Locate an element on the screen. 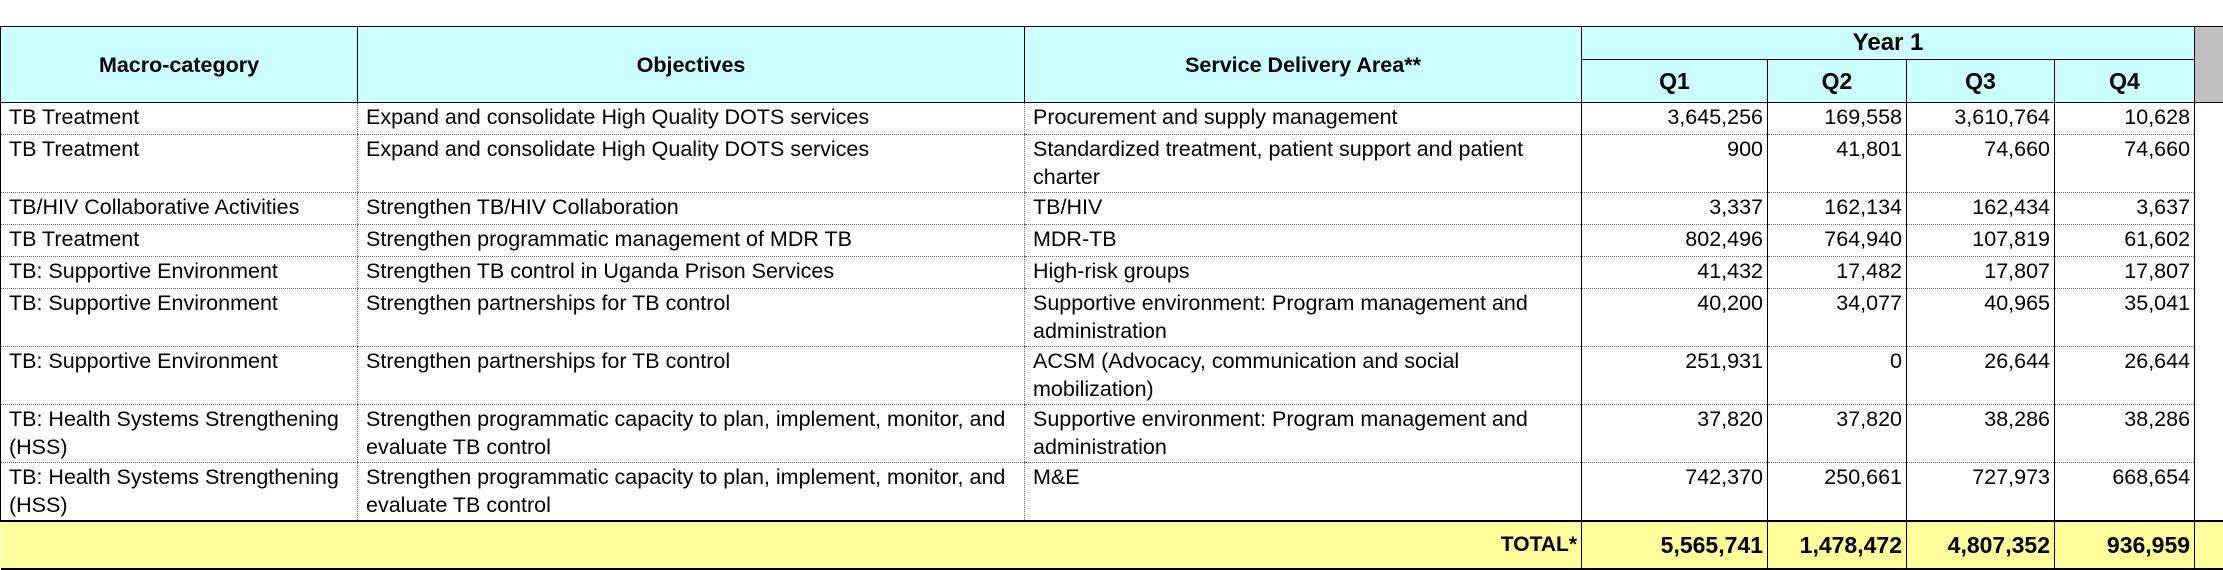  cell-q2: 37,820 is located at coordinates (1837, 433).